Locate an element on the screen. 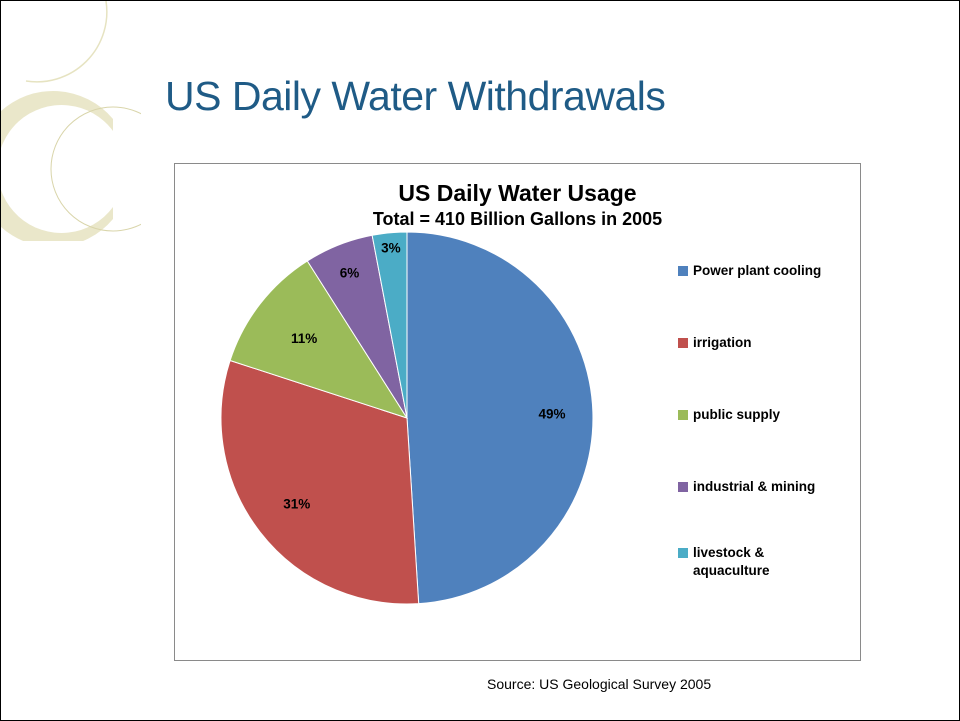 The width and height of the screenshot is (960, 721). pie-slice-irrigation is located at coordinates (320, 482).